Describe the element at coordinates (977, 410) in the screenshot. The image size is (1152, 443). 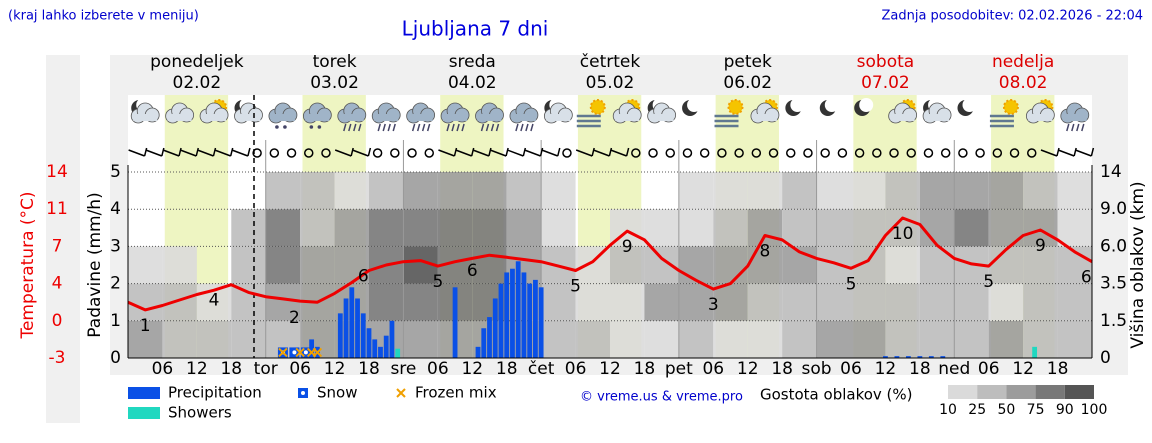
I see `colorbar-label: 25` at that location.